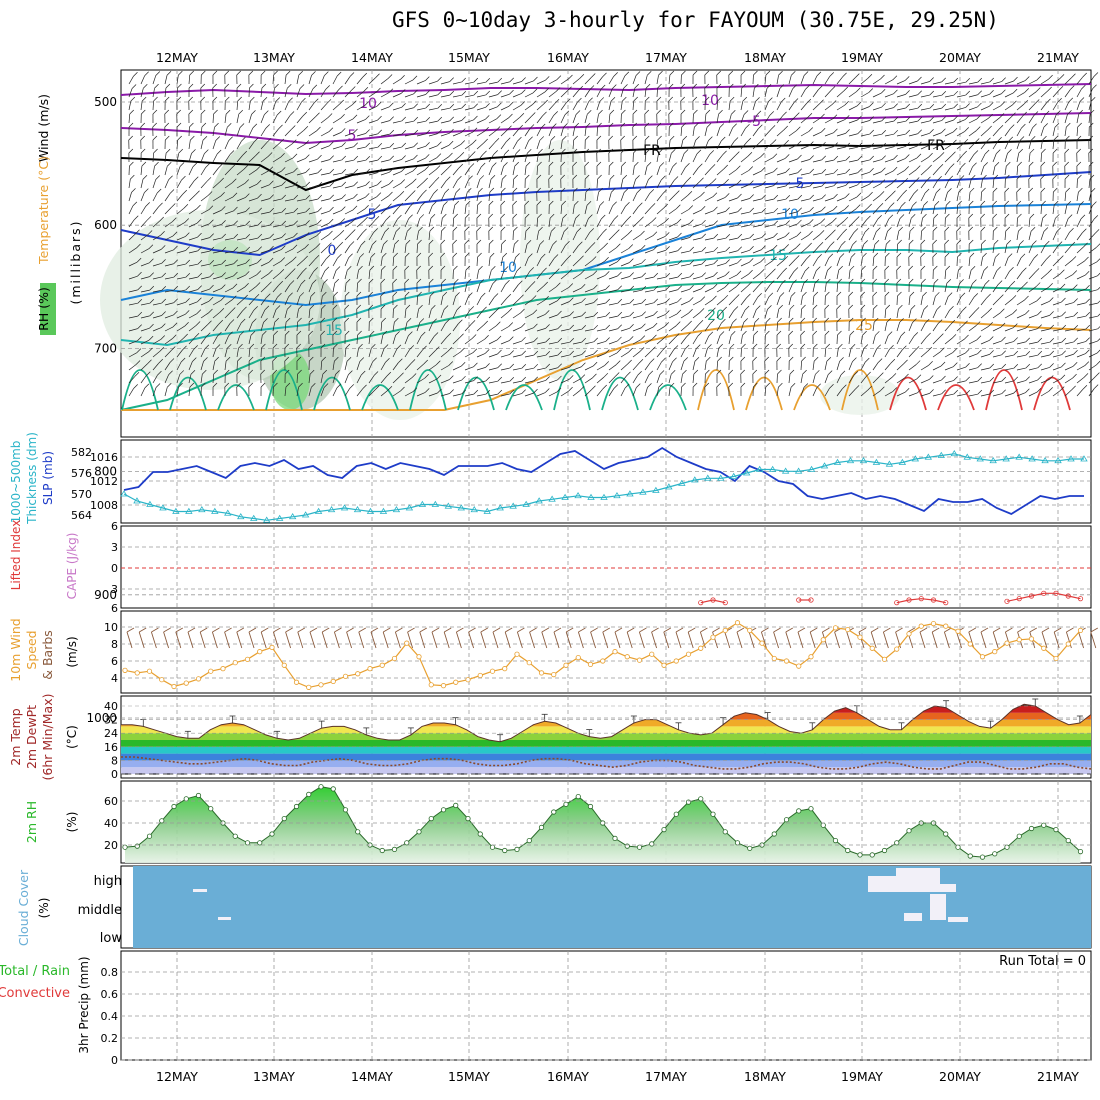  I want to click on date-label-top: 15MAY, so click(469, 57).